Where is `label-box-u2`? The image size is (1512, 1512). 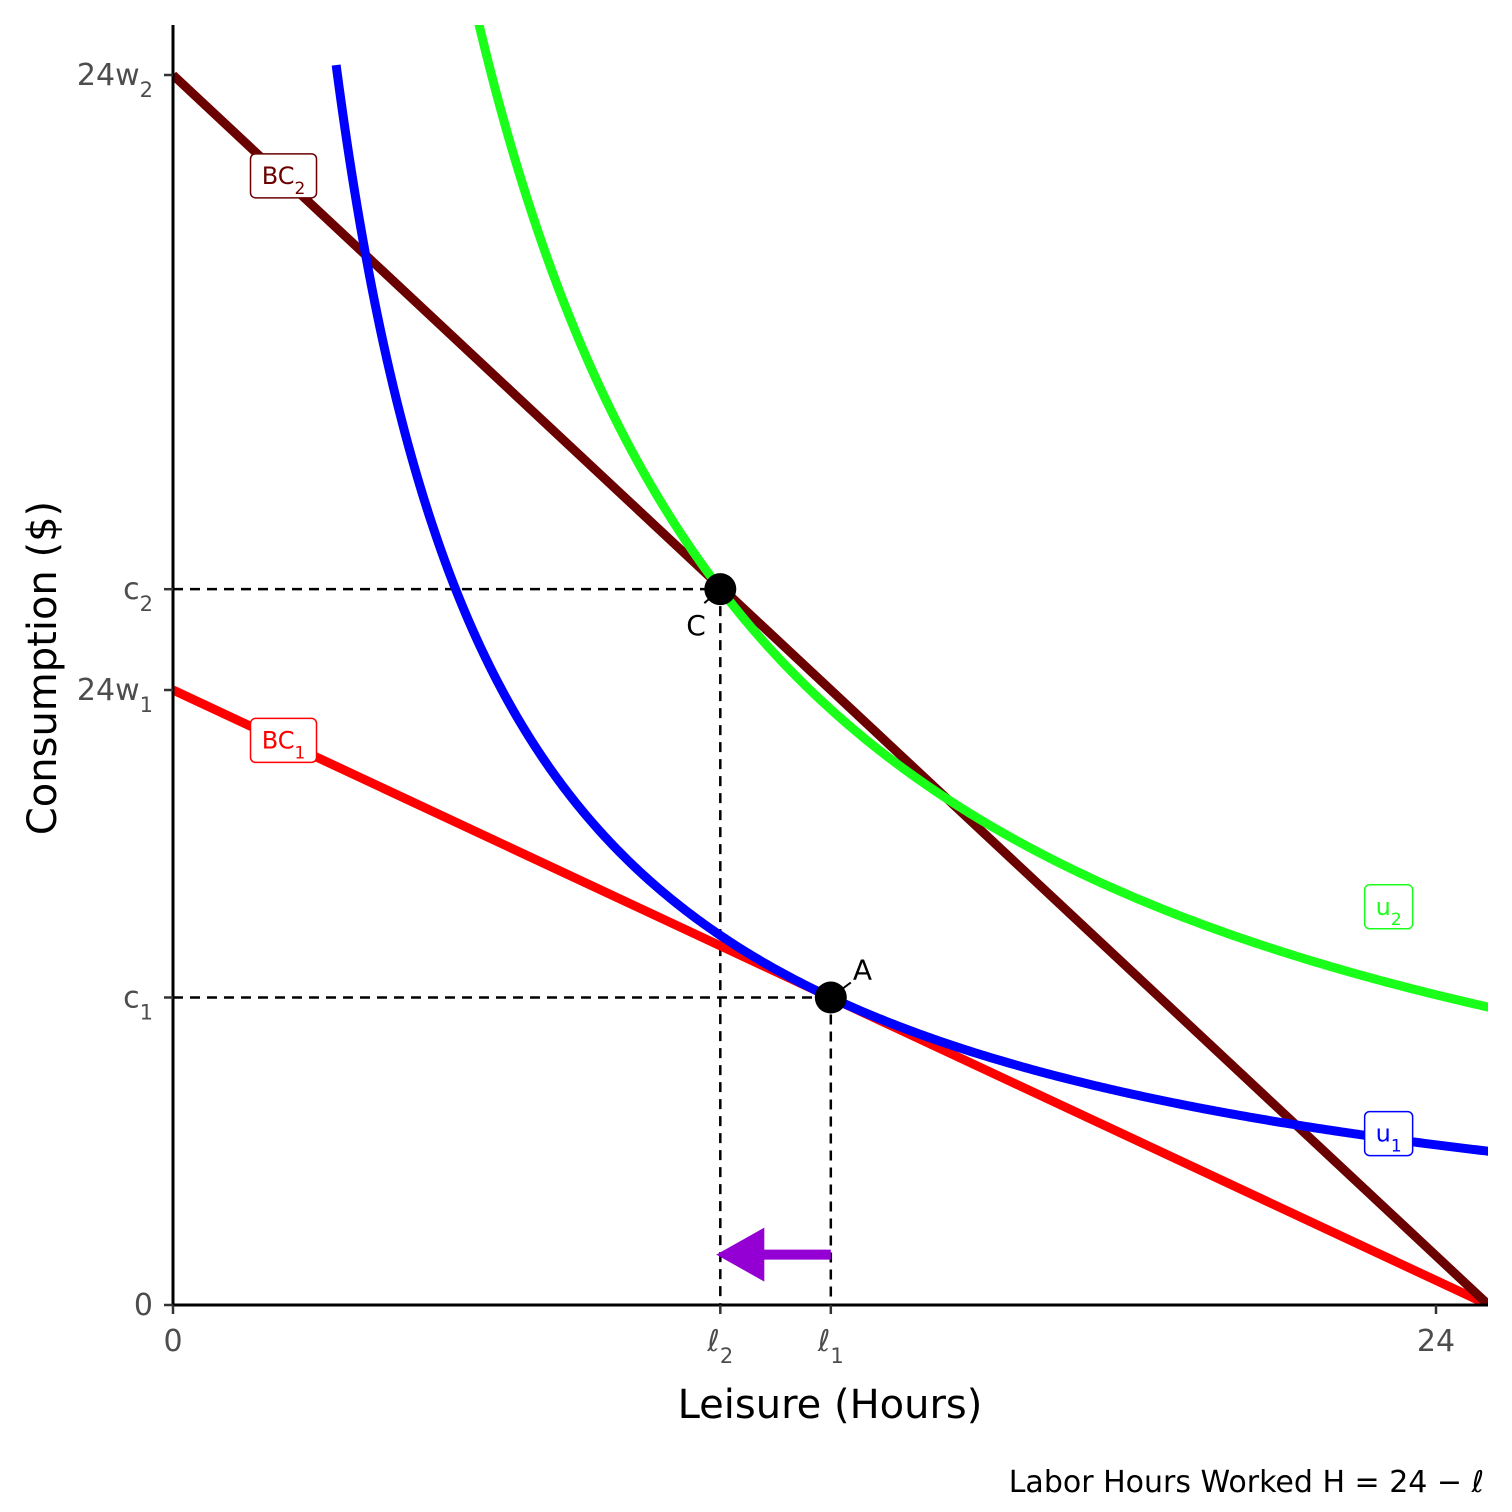 label-box-u2 is located at coordinates (1388, 907).